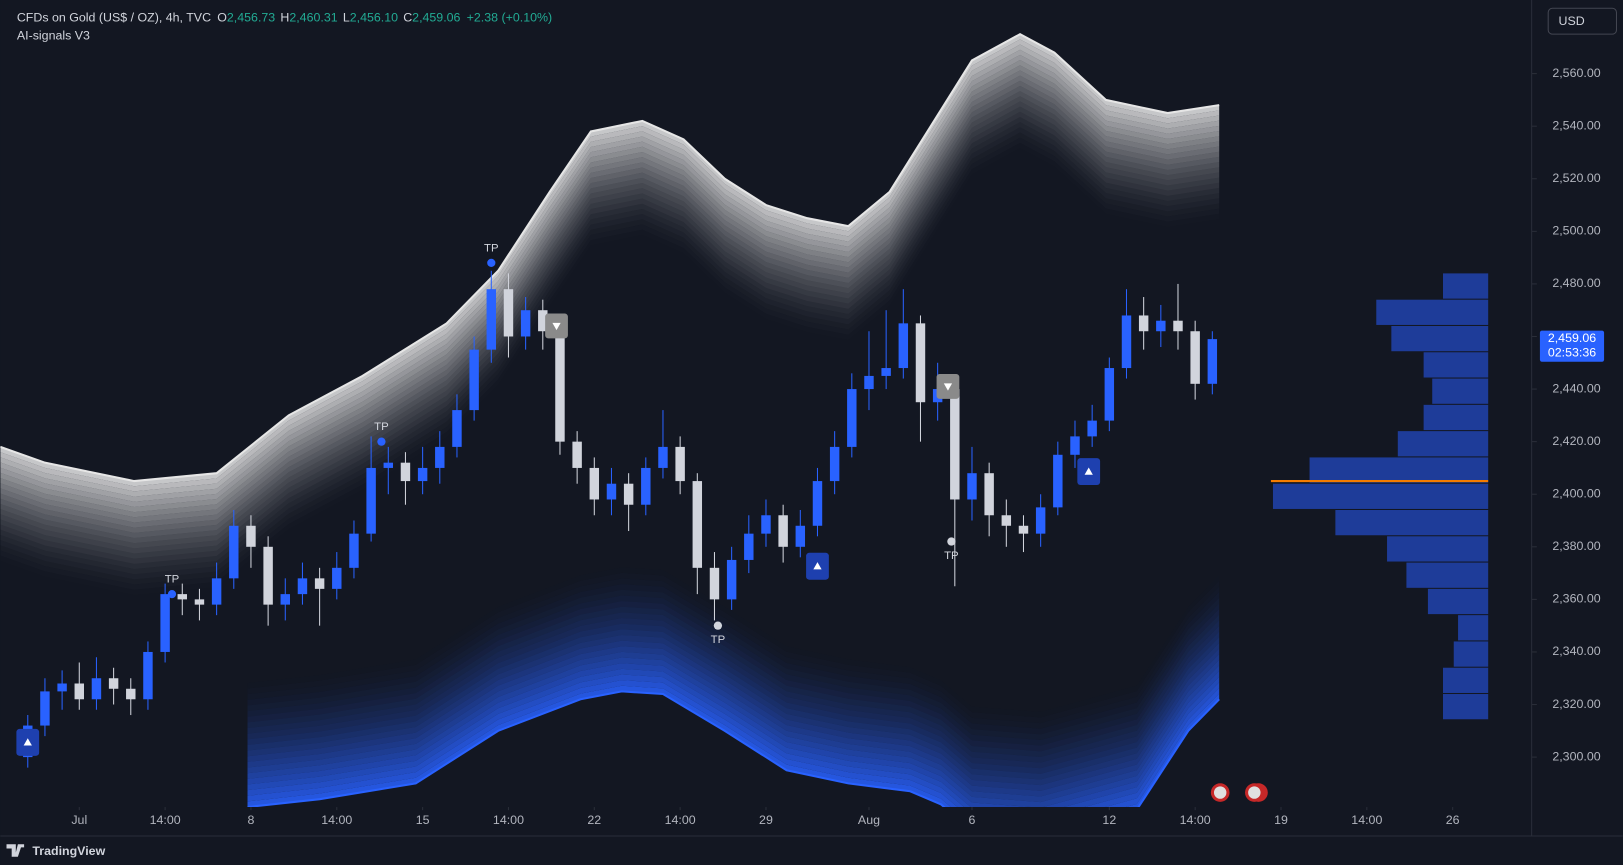  I want to click on brand-logo, so click(15, 850).